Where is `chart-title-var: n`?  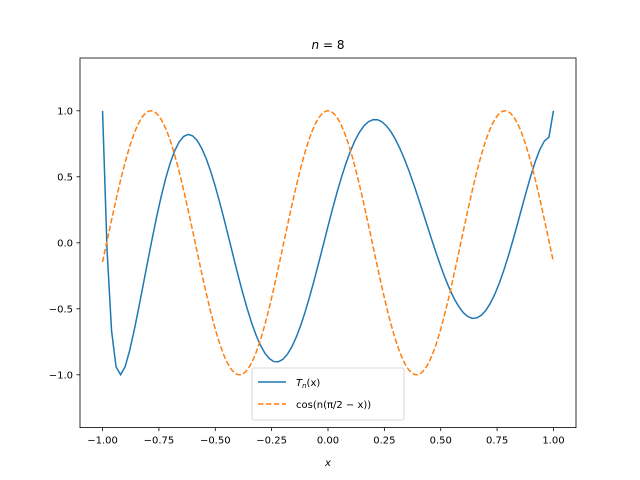
chart-title-var: n is located at coordinates (316, 45).